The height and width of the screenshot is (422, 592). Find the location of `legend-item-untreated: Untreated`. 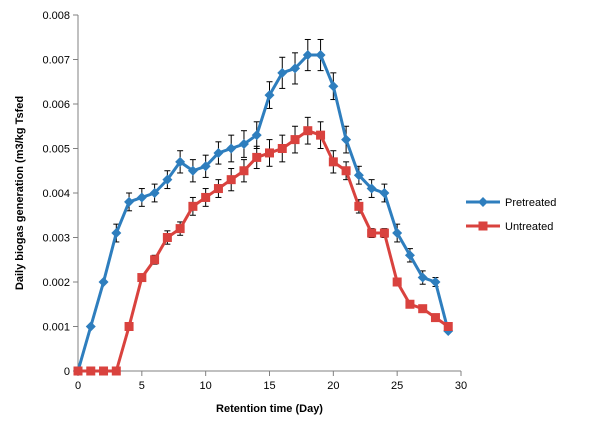

legend-item-untreated: Untreated is located at coordinates (509, 227).